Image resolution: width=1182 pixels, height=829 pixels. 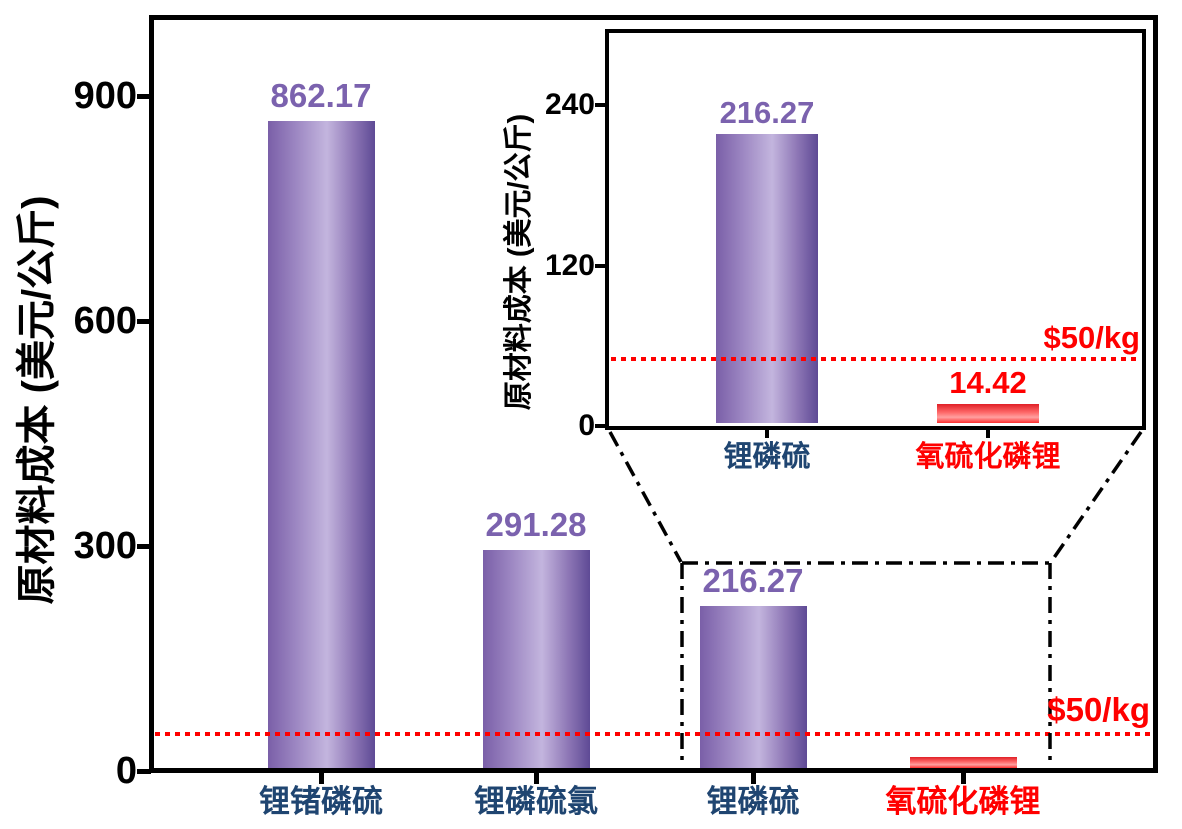 What do you see at coordinates (37, 400) in the screenshot?
I see `main-y-axis-title: 原材料成本 (美元/公斤)` at bounding box center [37, 400].